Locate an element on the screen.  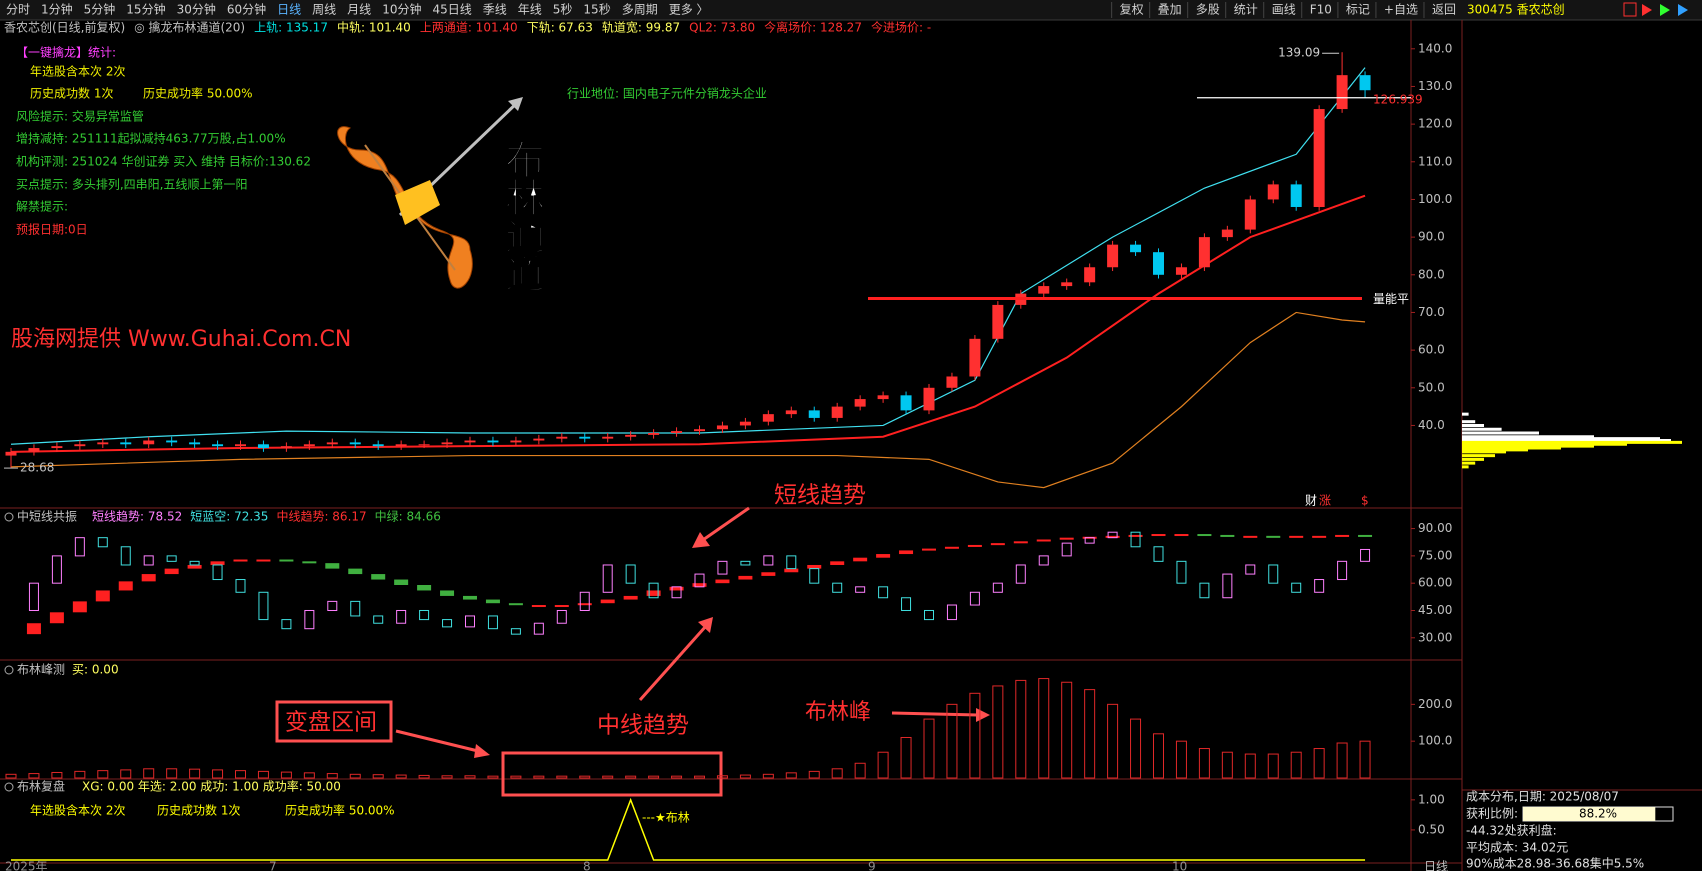
period-button: 年线 is located at coordinates (530, 10).